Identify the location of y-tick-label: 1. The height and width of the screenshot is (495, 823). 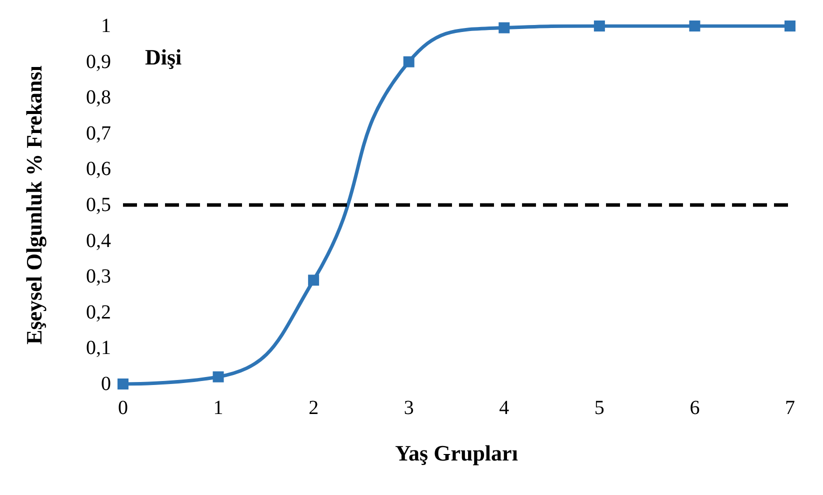
(106, 26).